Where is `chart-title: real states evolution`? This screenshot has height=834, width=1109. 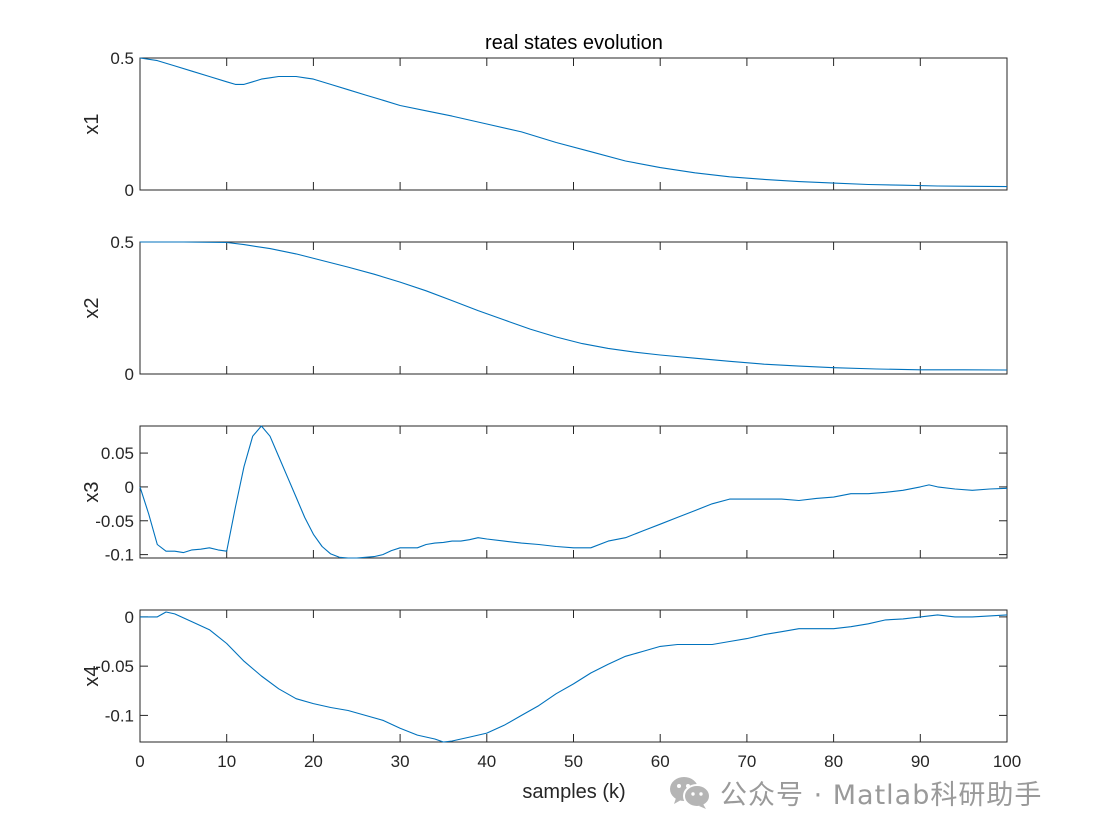
chart-title: real states evolution is located at coordinates (574, 43).